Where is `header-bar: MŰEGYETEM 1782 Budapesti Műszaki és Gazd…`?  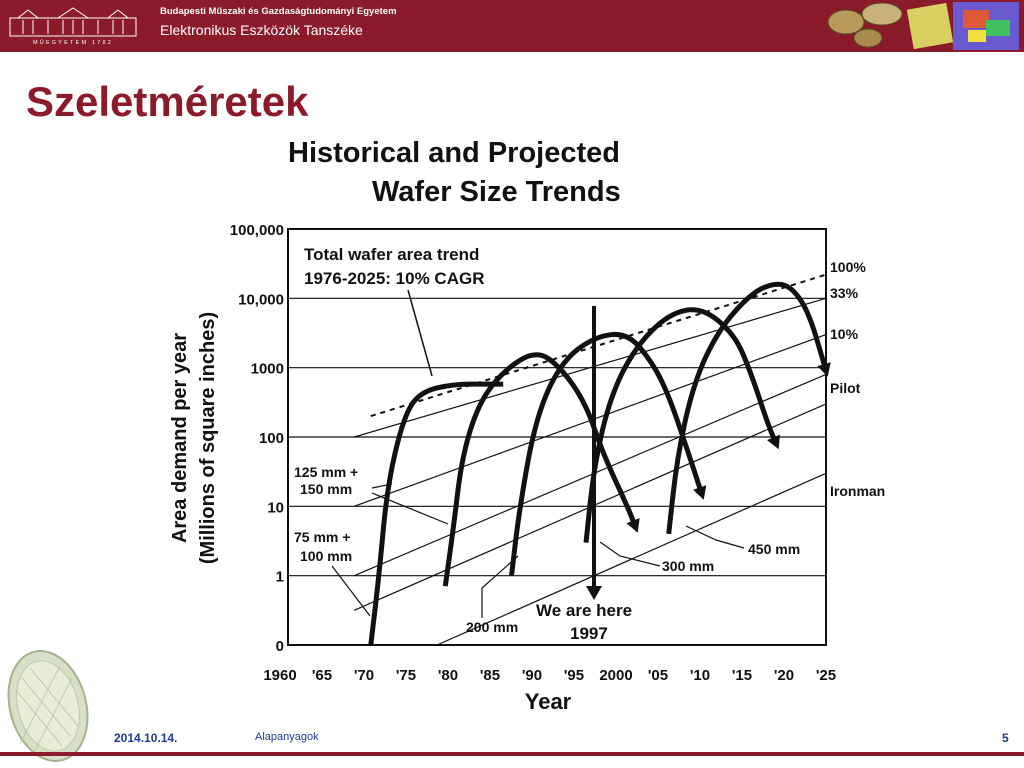 header-bar: MŰEGYETEM 1782 Budapesti Műszaki és Gazd… is located at coordinates (512, 26).